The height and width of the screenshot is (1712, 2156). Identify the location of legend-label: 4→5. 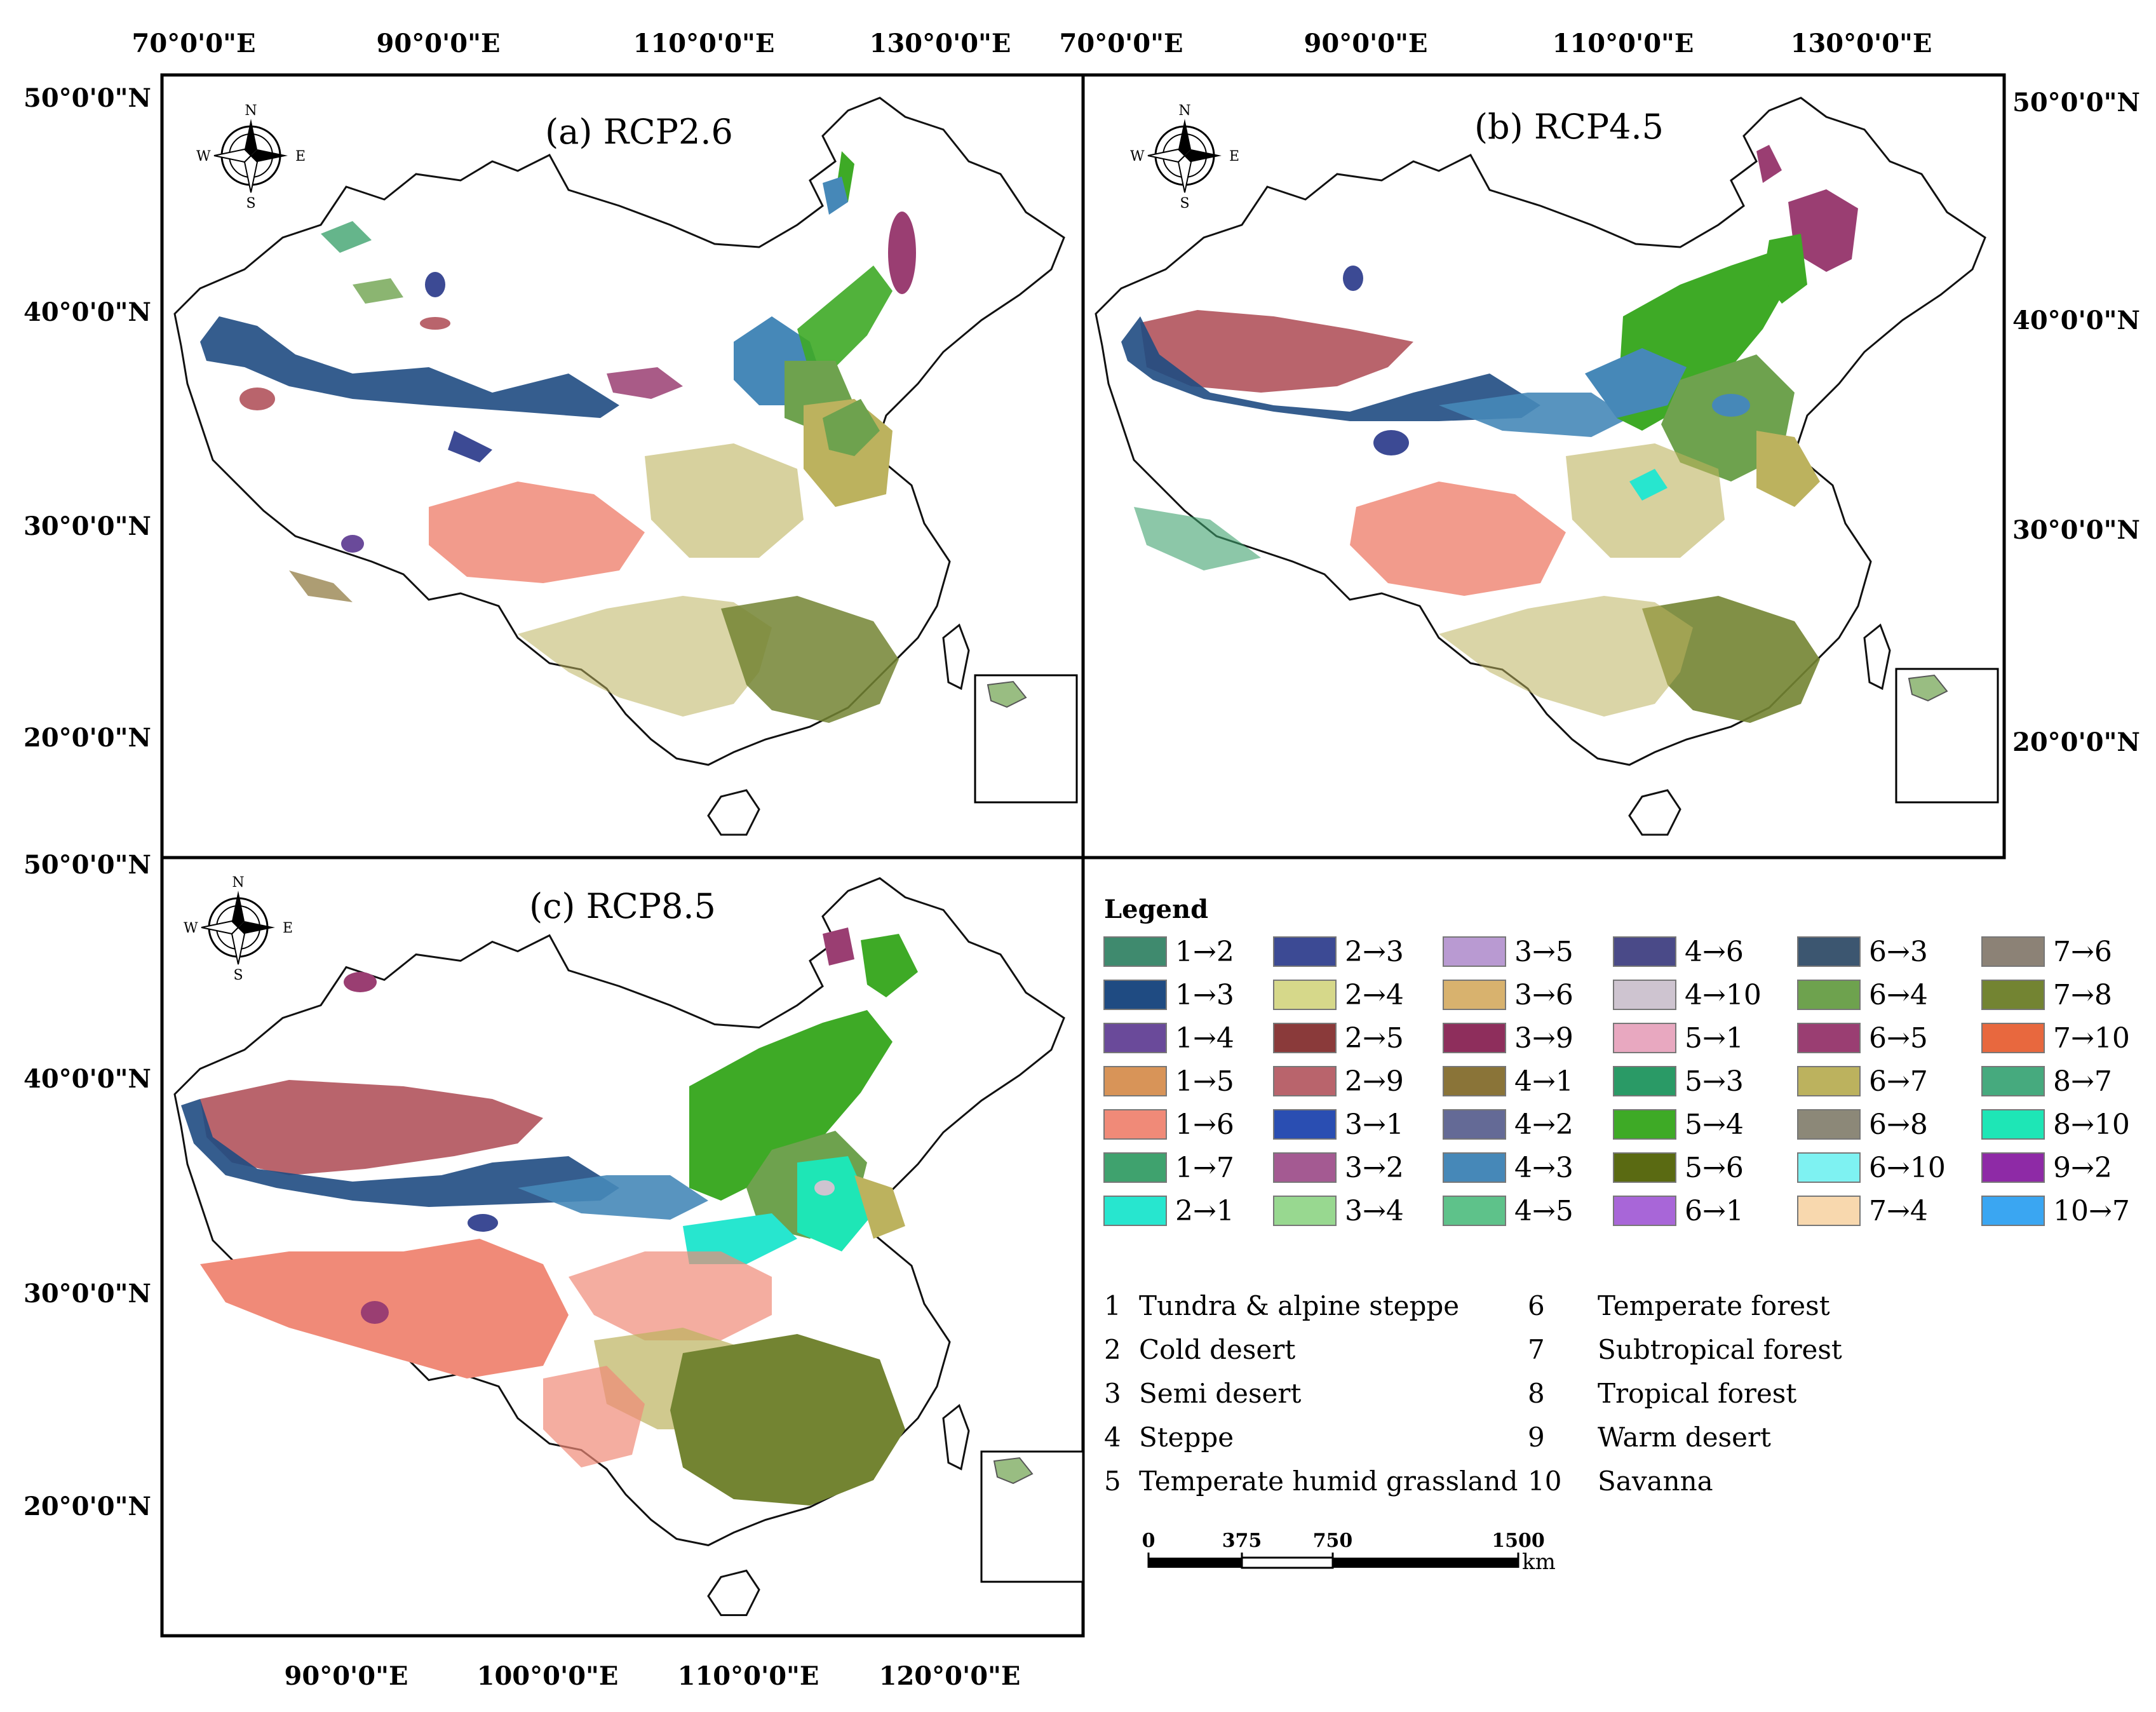
(1543, 1211).